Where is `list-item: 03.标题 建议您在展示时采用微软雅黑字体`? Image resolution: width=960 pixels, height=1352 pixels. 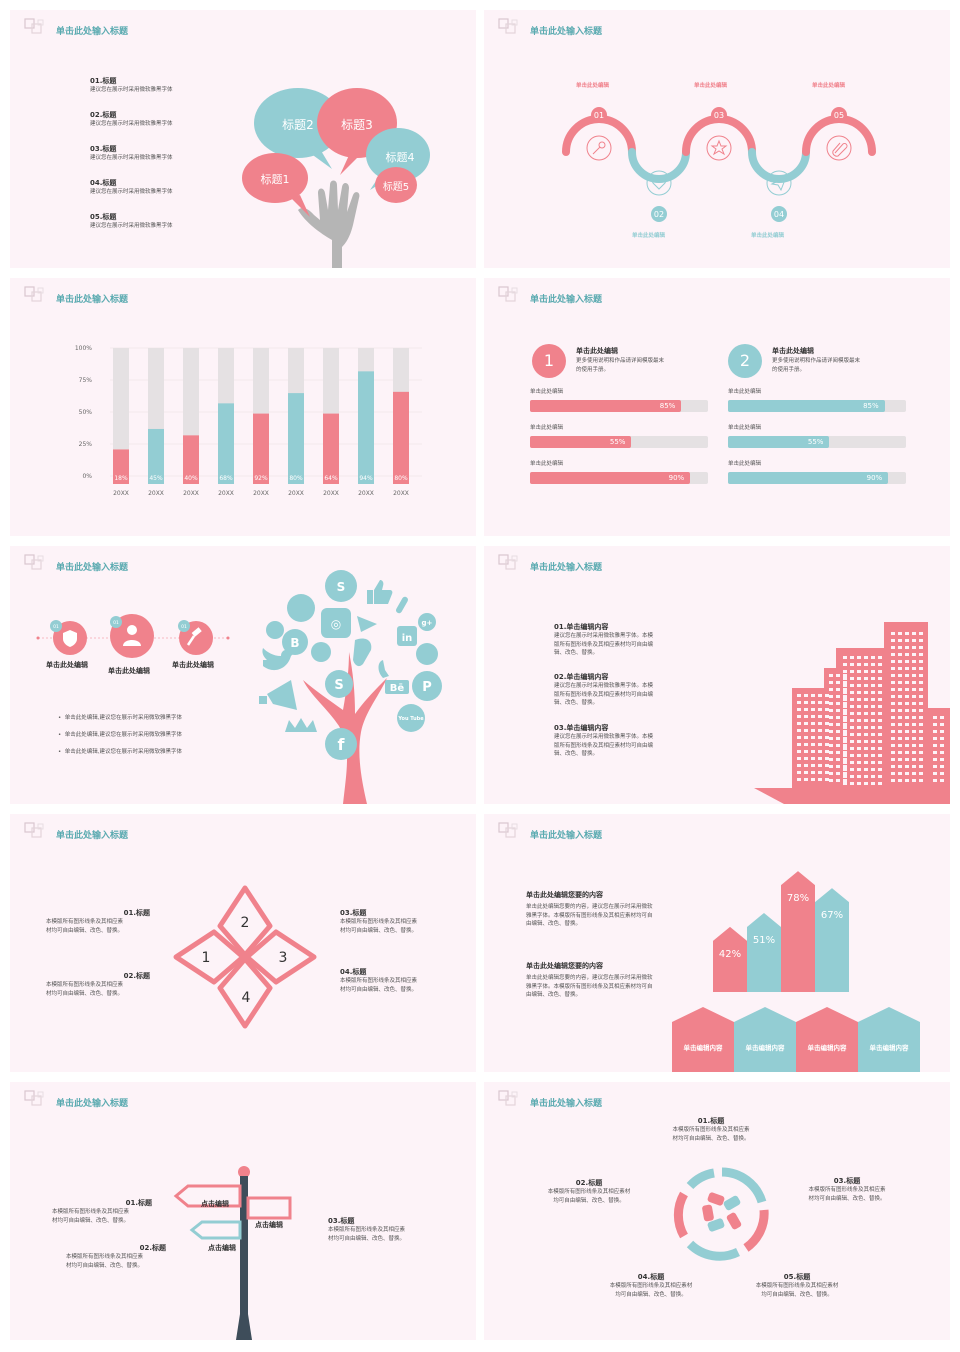 list-item: 03.标题 建议您在展示时采用微软雅黑字体 is located at coordinates (165, 161).